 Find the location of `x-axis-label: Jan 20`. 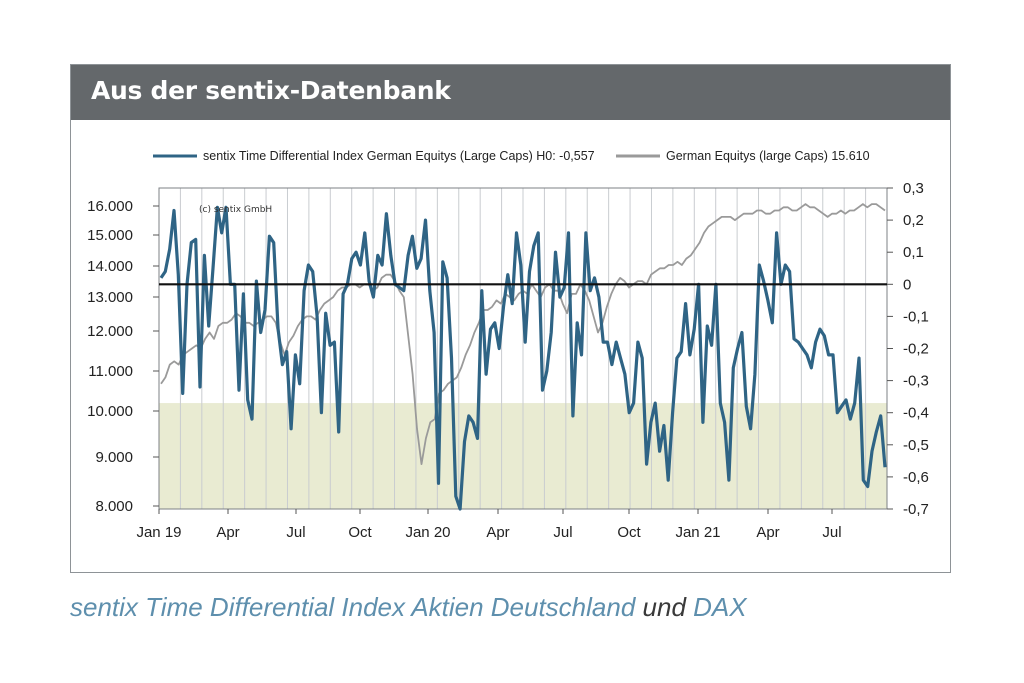

x-axis-label: Jan 20 is located at coordinates (427, 532).